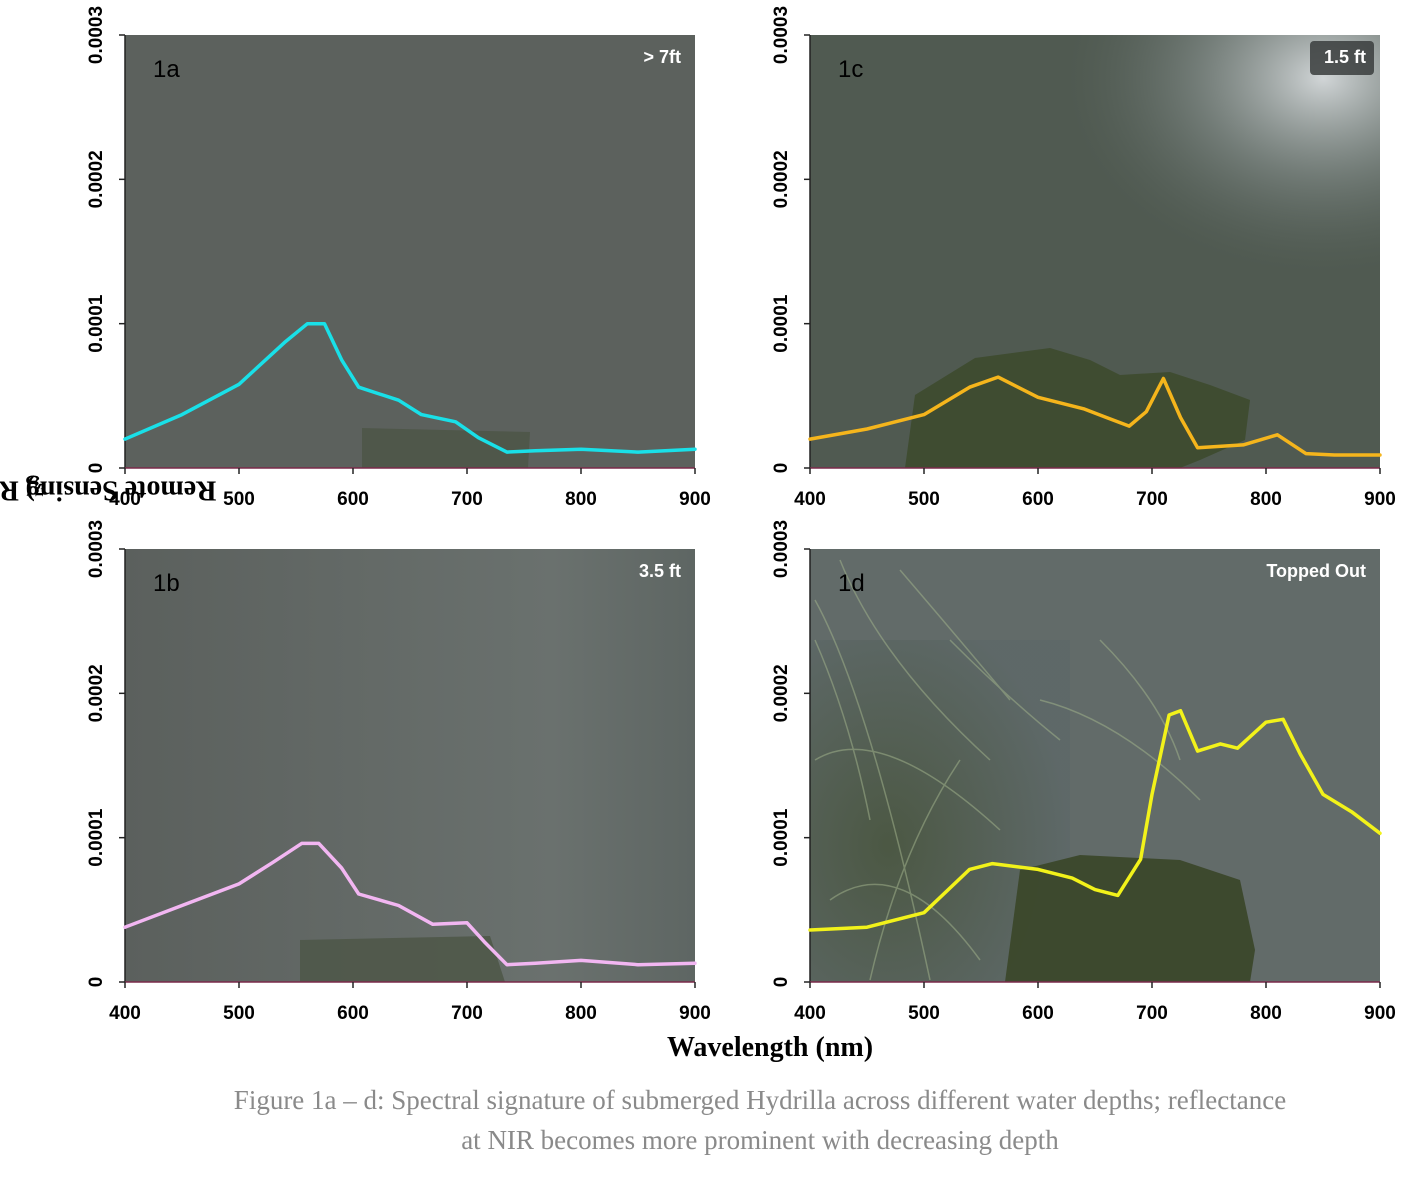 This screenshot has width=1411, height=1180. What do you see at coordinates (410, 904) in the screenshot?
I see `series-line-1b` at bounding box center [410, 904].